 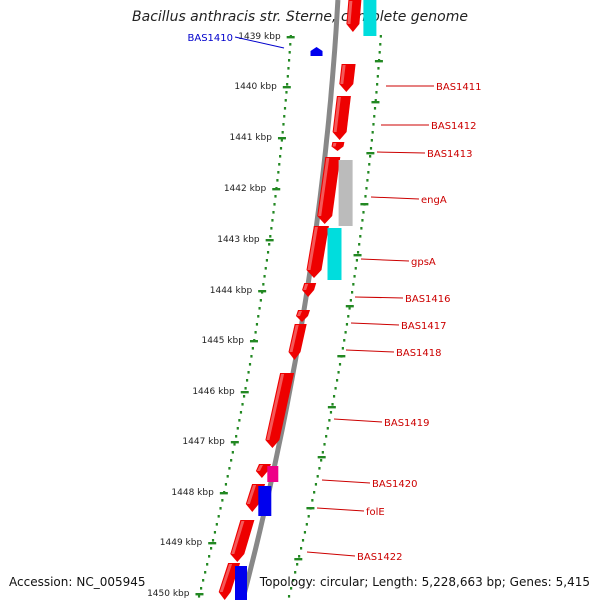 What do you see at coordinates (459, 87) in the screenshot?
I see `gene-label: BAS1411` at bounding box center [459, 87].